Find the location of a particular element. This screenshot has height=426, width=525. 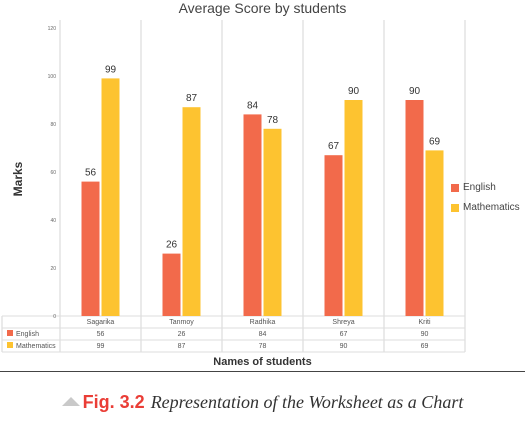

legend-swatch-english is located at coordinates (455, 188).